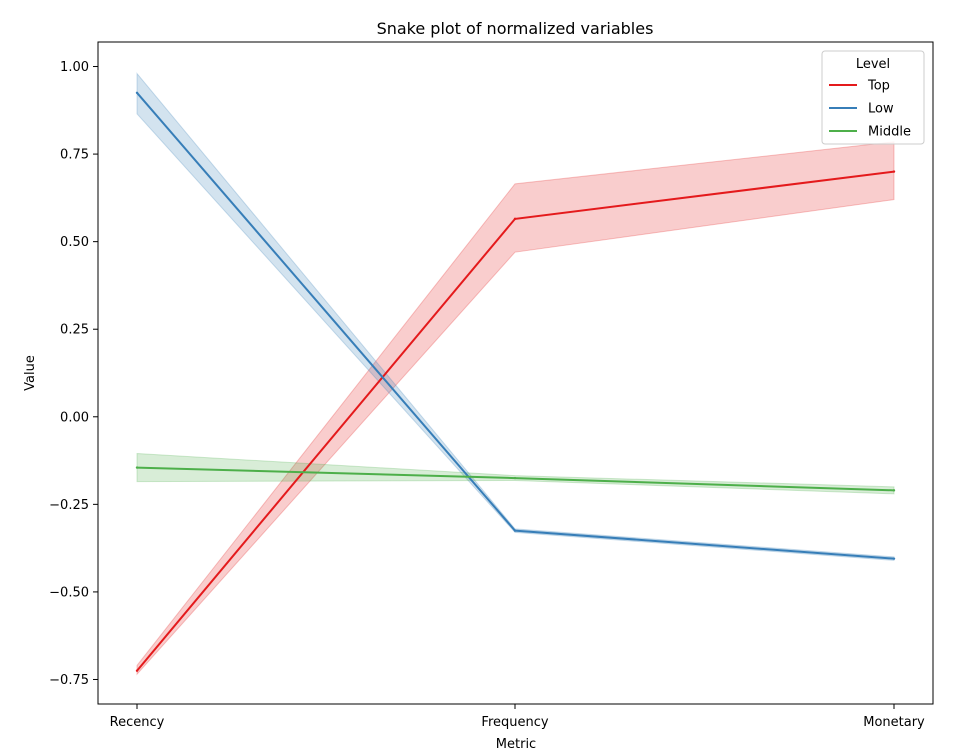  I want to click on x-tick-label: Monetary, so click(894, 722).